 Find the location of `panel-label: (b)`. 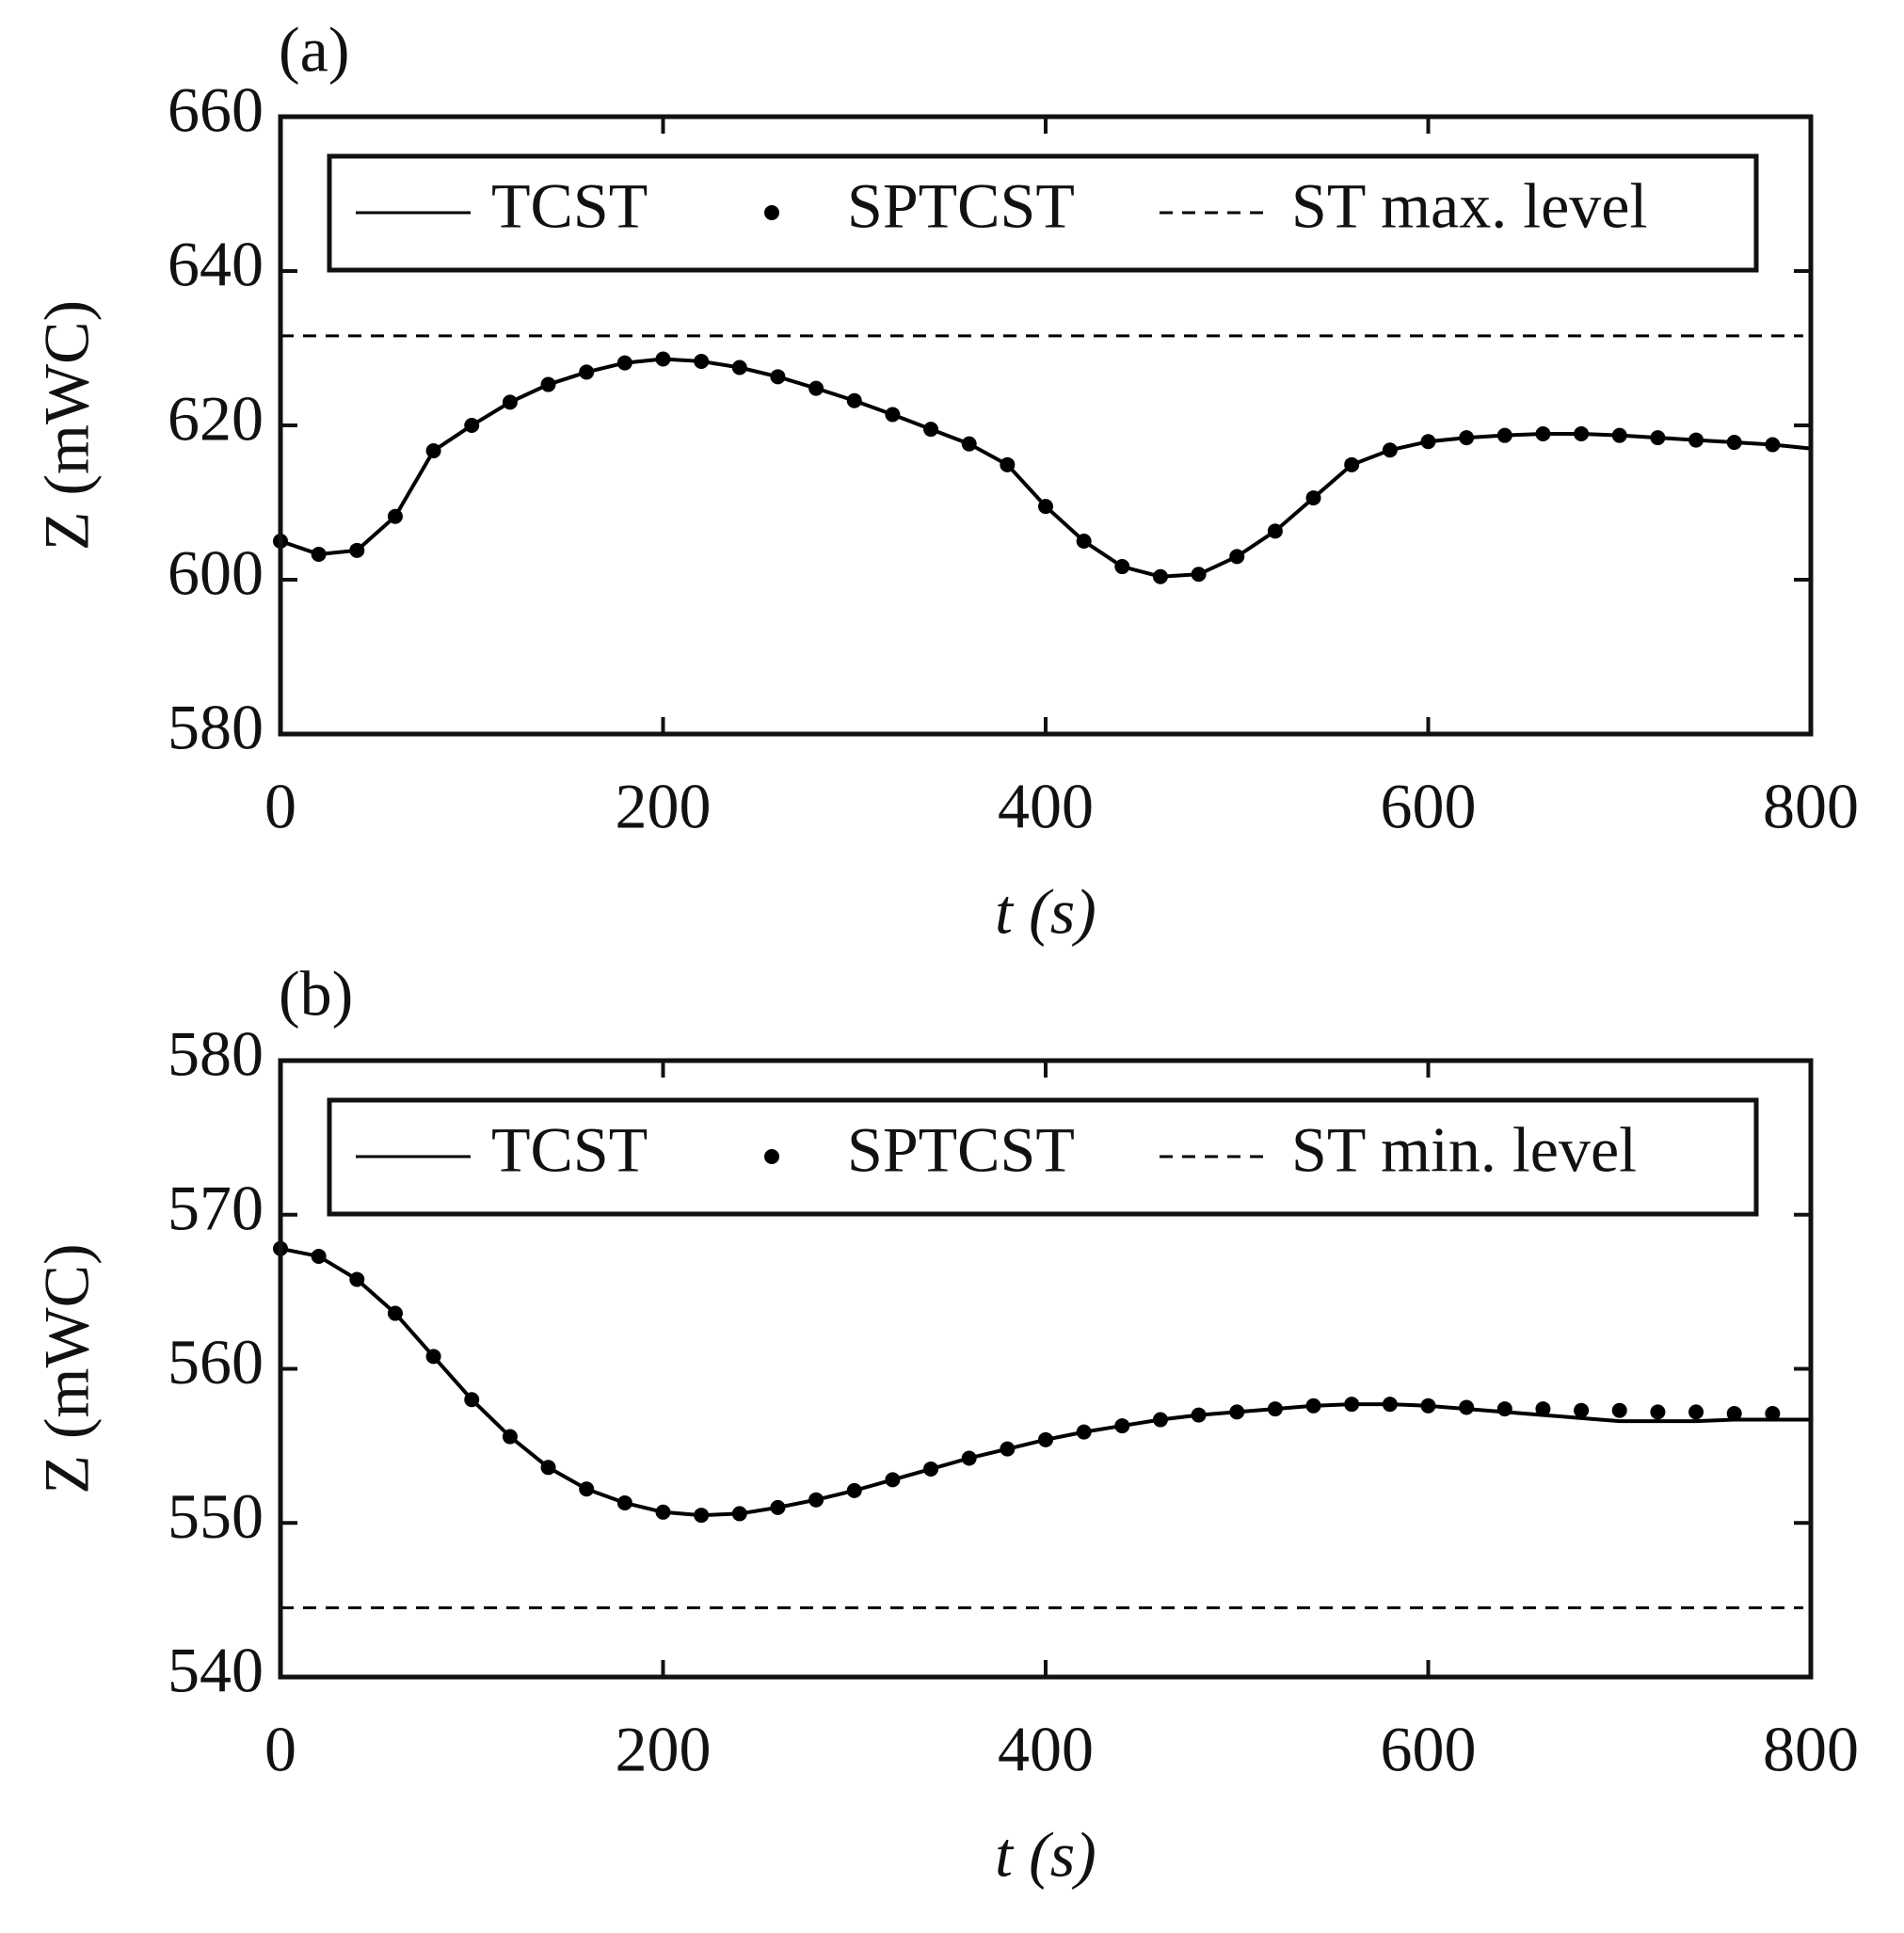

panel-label: (b) is located at coordinates (316, 994).